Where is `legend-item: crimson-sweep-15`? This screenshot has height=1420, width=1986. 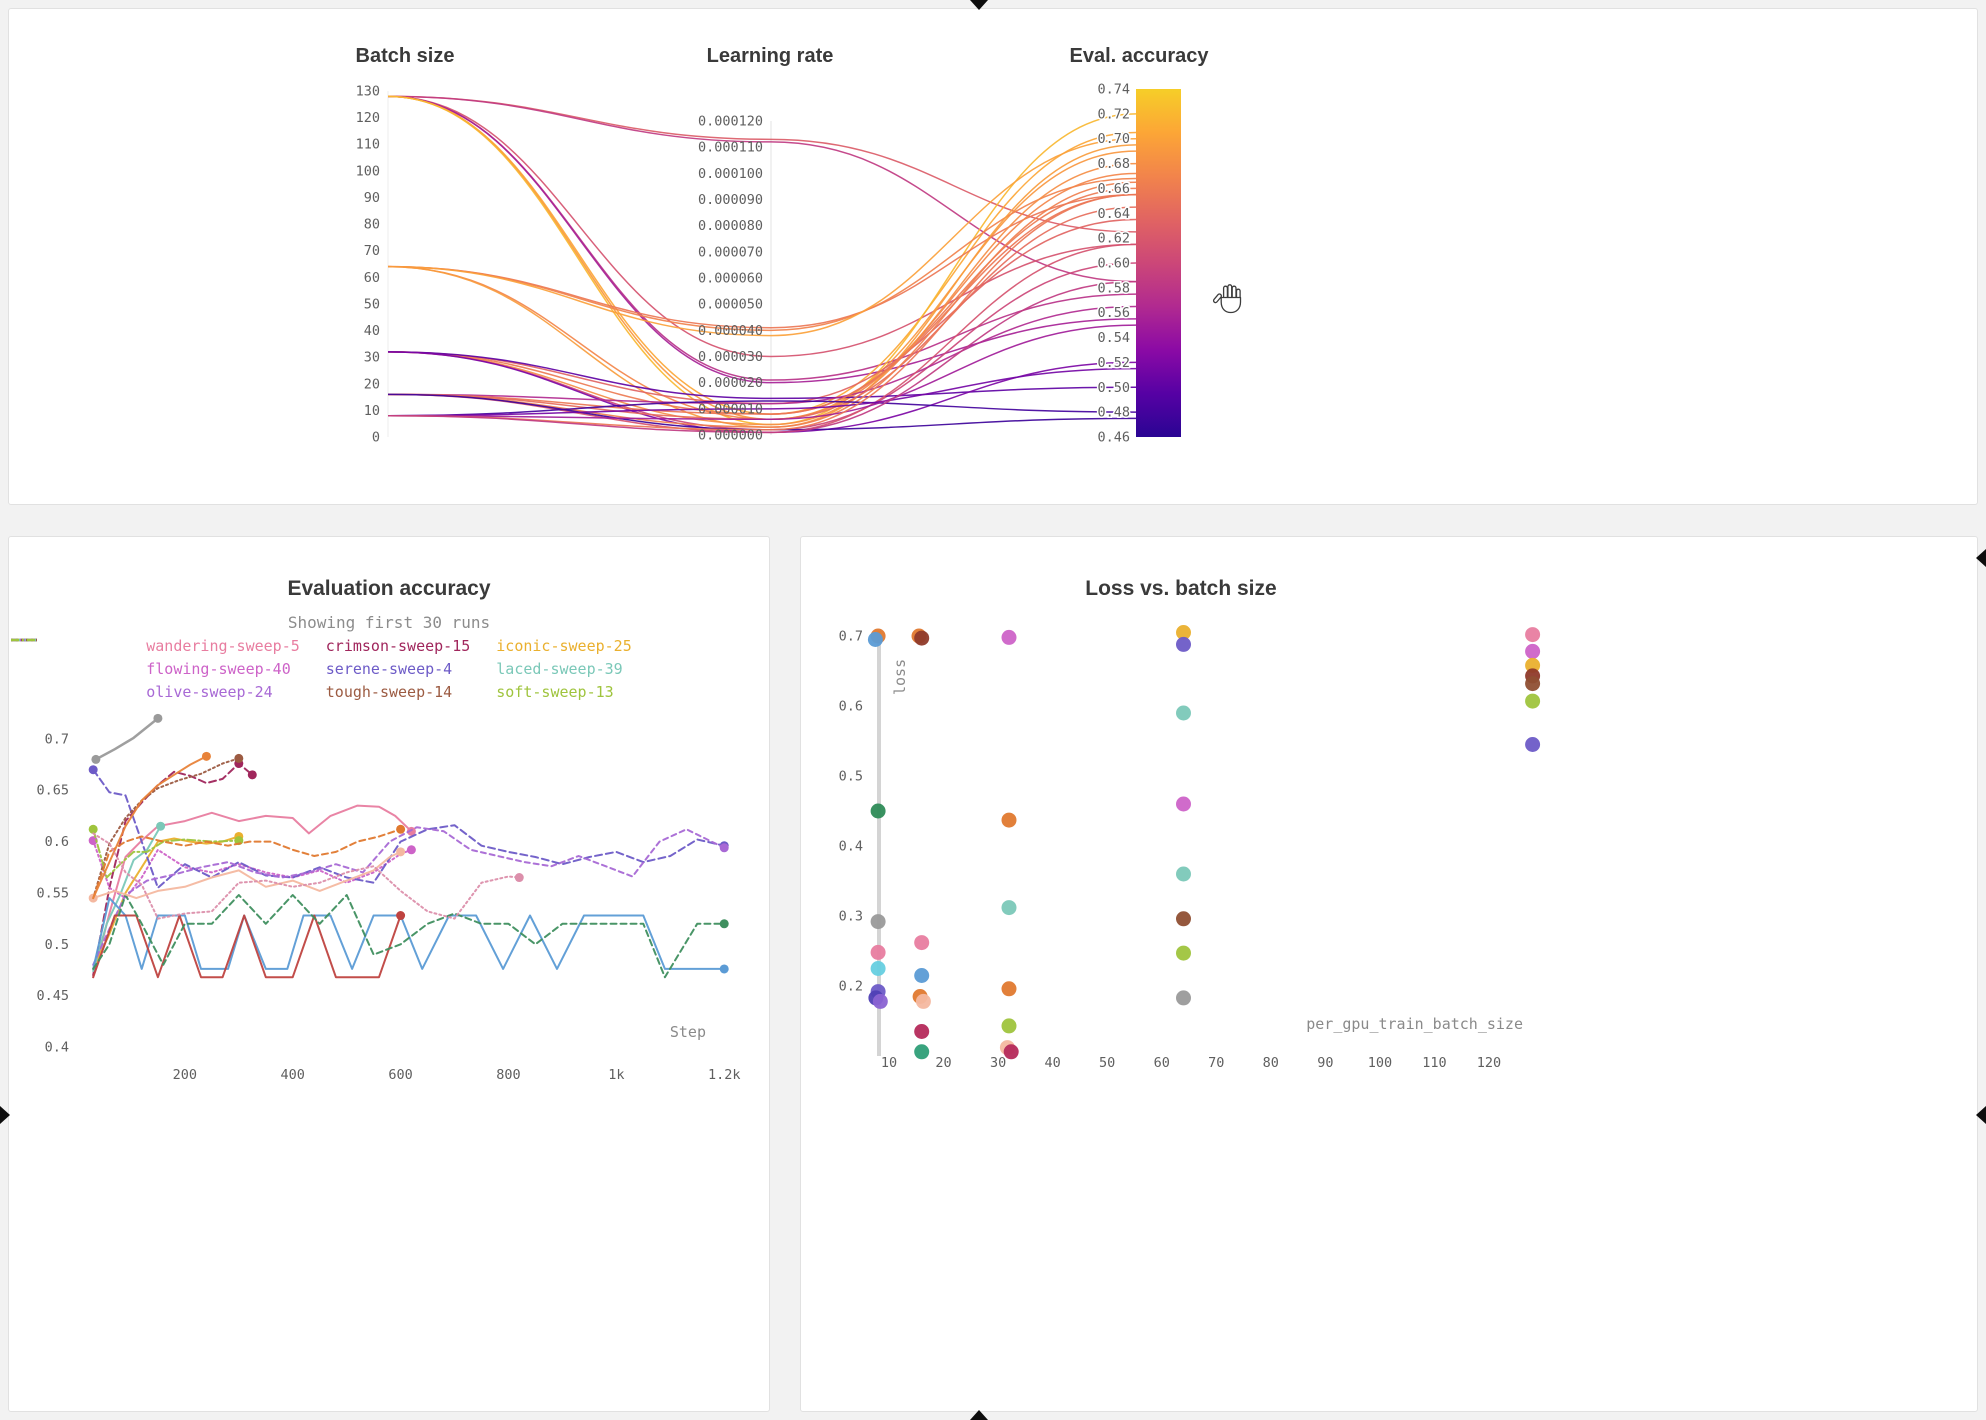
legend-item: crimson-sweep-15 is located at coordinates (240, 645).